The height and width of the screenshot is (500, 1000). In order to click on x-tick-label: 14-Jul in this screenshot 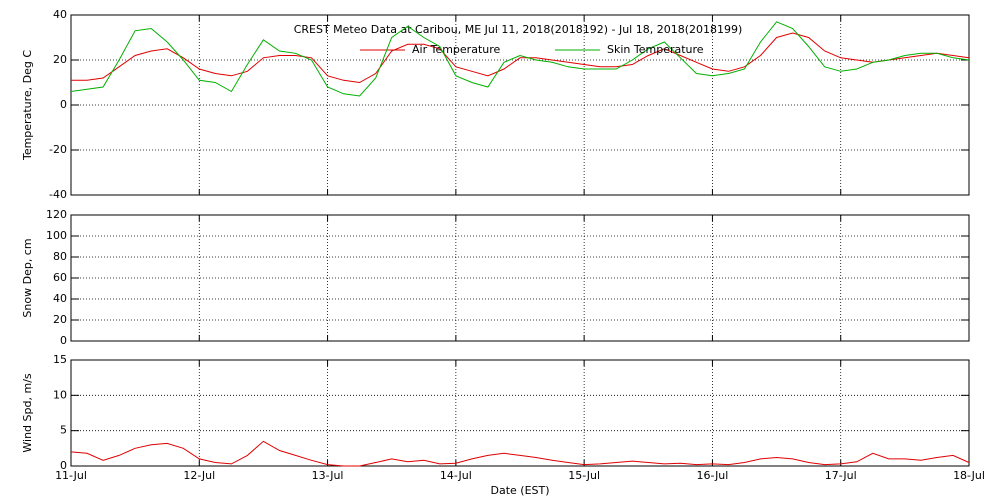, I will do `click(456, 475)`.